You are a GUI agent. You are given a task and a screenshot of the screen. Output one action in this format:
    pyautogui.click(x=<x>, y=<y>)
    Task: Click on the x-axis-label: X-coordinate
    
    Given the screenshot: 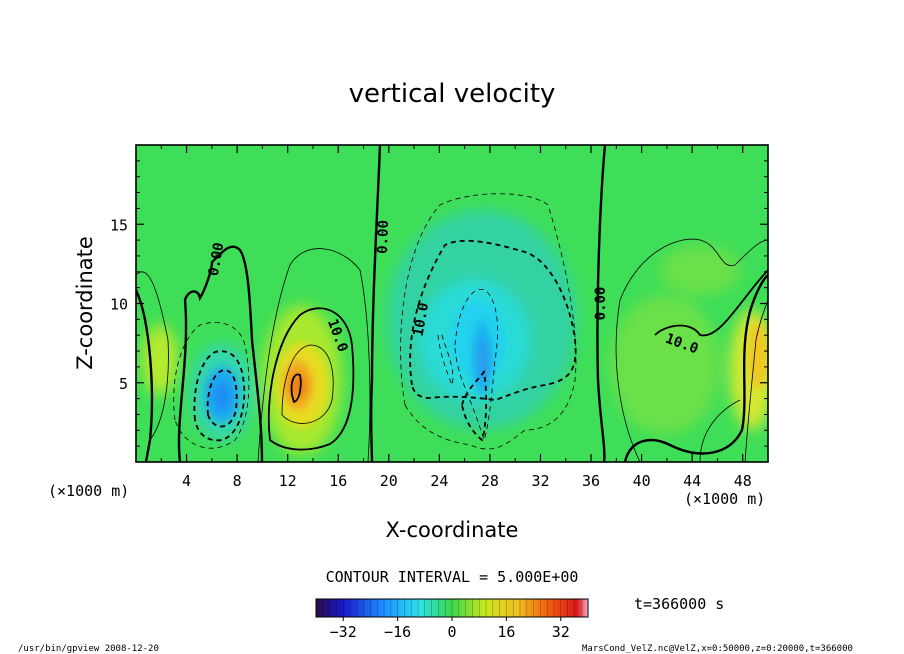 What is the action you would take?
    pyautogui.click(x=452, y=530)
    